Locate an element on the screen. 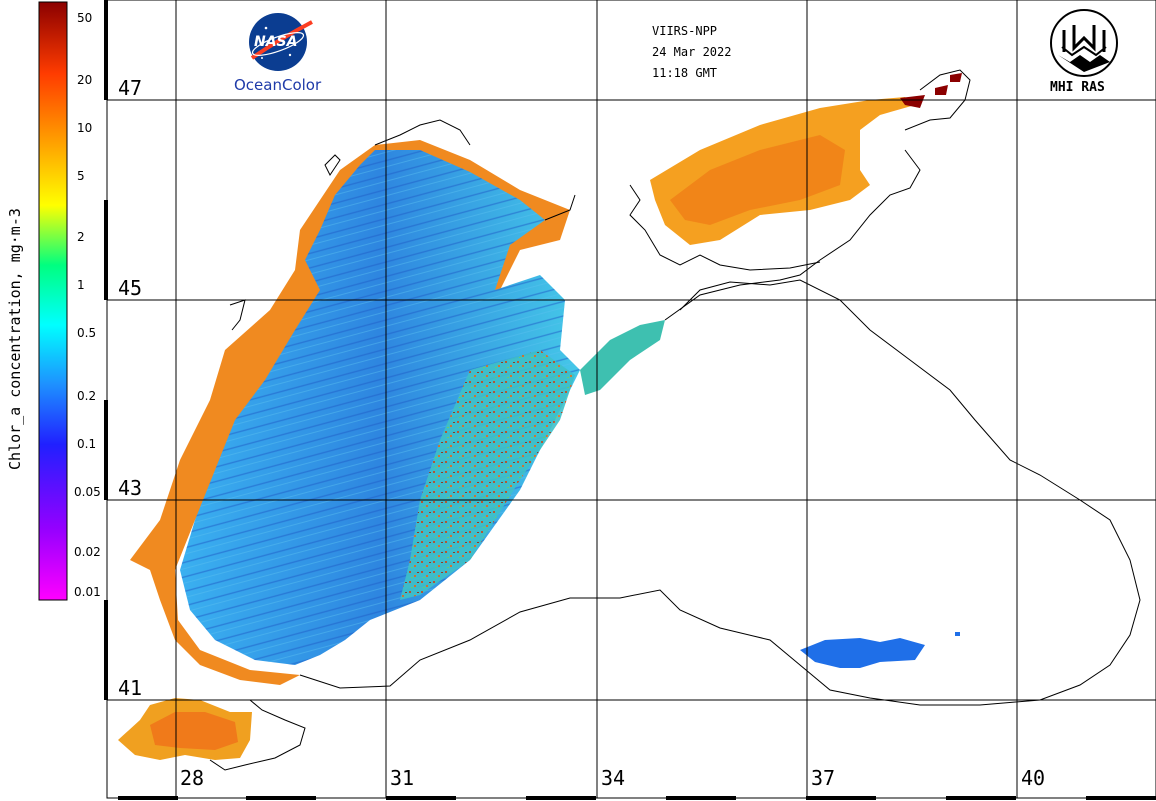 Image resolution: width=1156 pixels, height=801 pixels. longitude-label: 31 is located at coordinates (402, 778).